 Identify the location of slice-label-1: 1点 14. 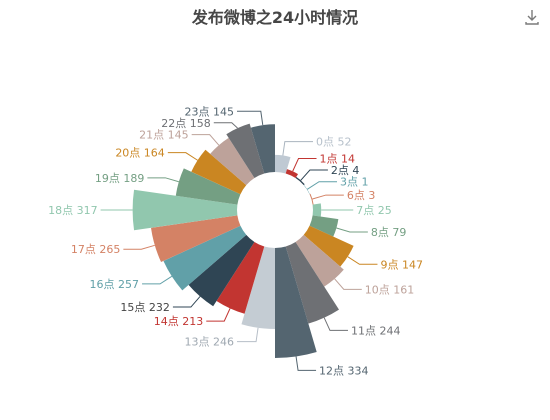
(338, 159).